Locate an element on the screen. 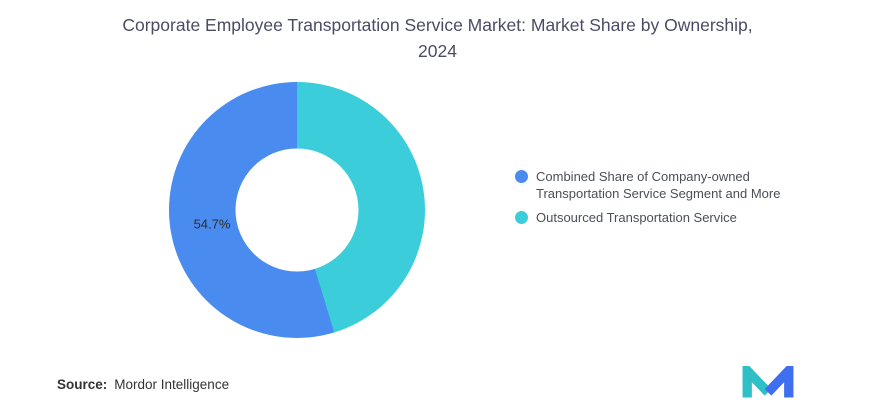 Image resolution: width=875 pixels, height=414 pixels. slice-data-label: 54.7% is located at coordinates (212, 224).